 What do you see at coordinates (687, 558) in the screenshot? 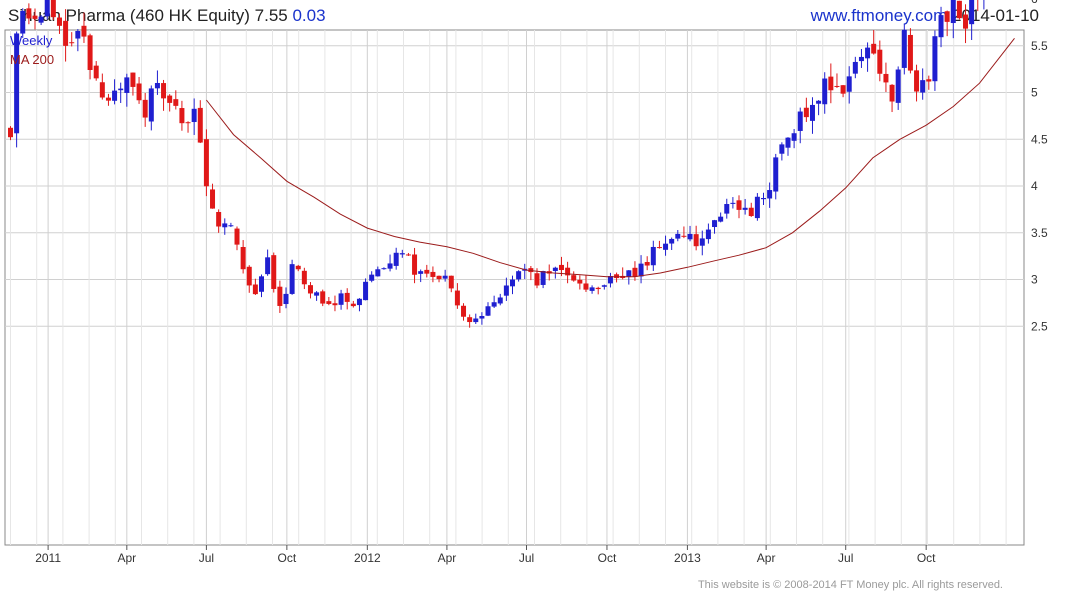
I see `x-tick-label: 2013` at bounding box center [687, 558].